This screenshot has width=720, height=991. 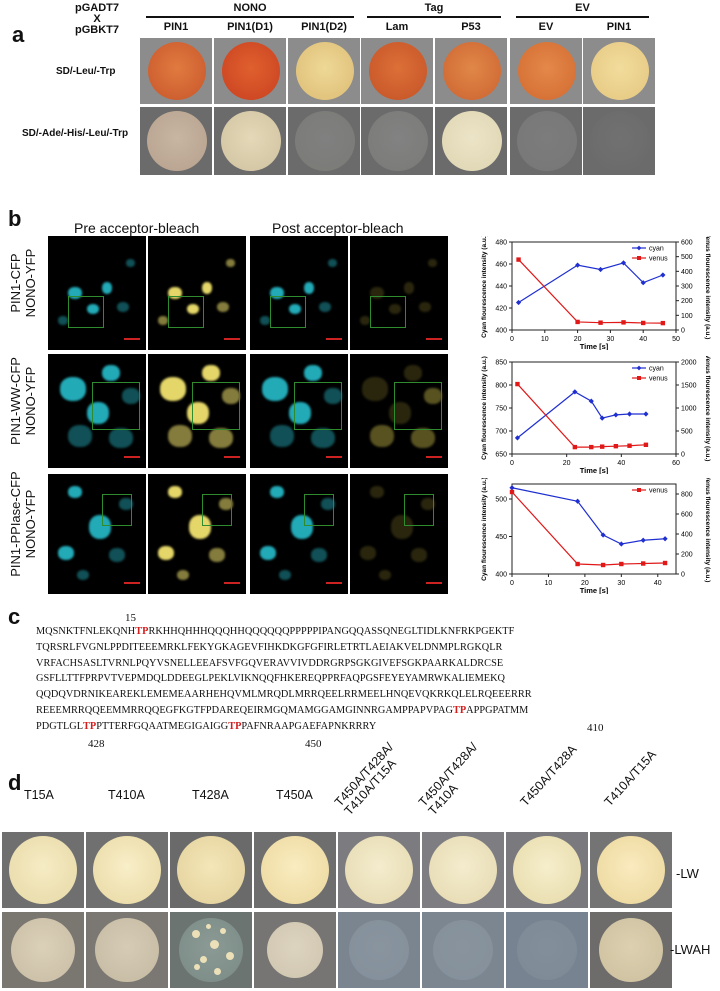 I want to click on mutant-label: T410A/T15A, so click(x=630, y=778).